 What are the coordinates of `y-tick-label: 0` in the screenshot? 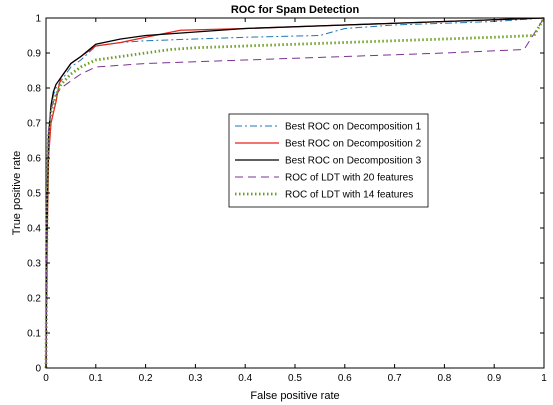 It's located at (38, 369).